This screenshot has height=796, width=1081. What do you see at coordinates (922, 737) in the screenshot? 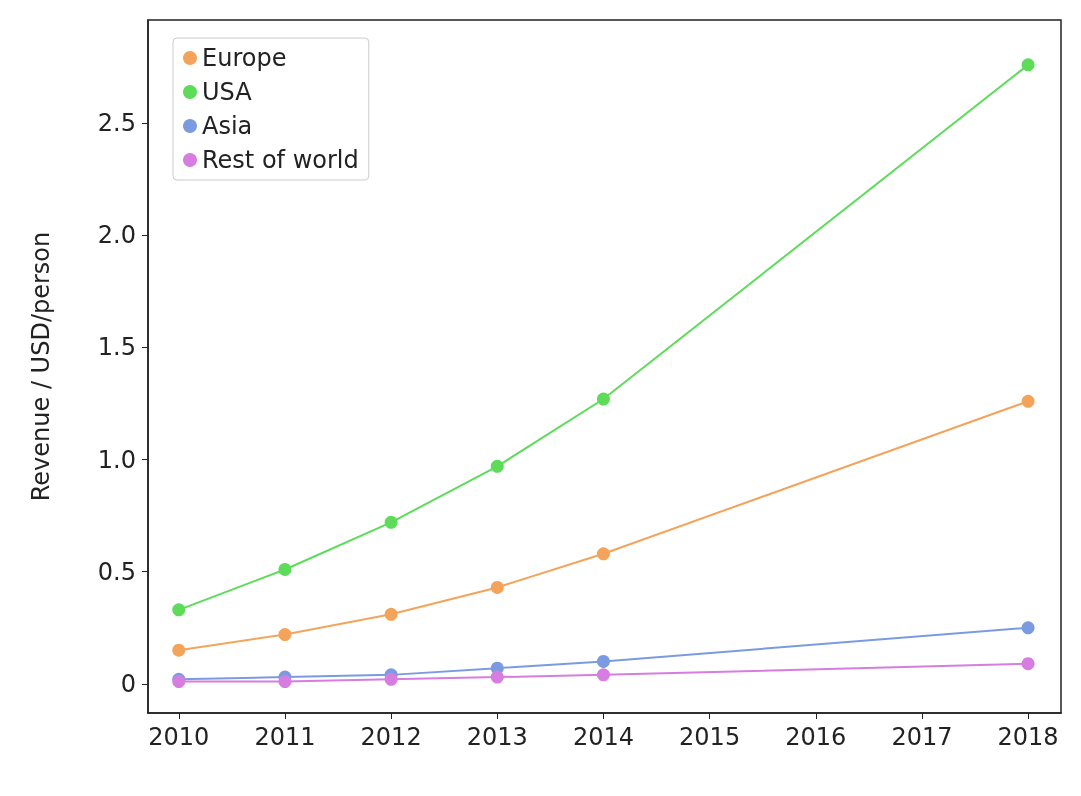
I see `x-tick-label: 2017` at bounding box center [922, 737].